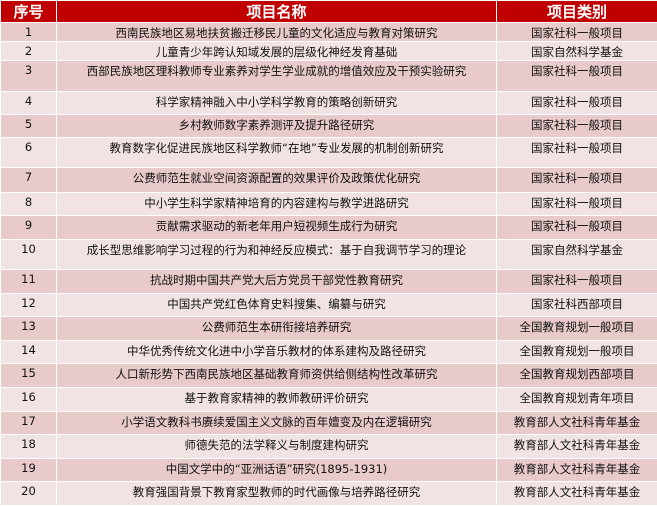 The width and height of the screenshot is (657, 506). What do you see at coordinates (29, 376) in the screenshot?
I see `cell-index: 15` at bounding box center [29, 376].